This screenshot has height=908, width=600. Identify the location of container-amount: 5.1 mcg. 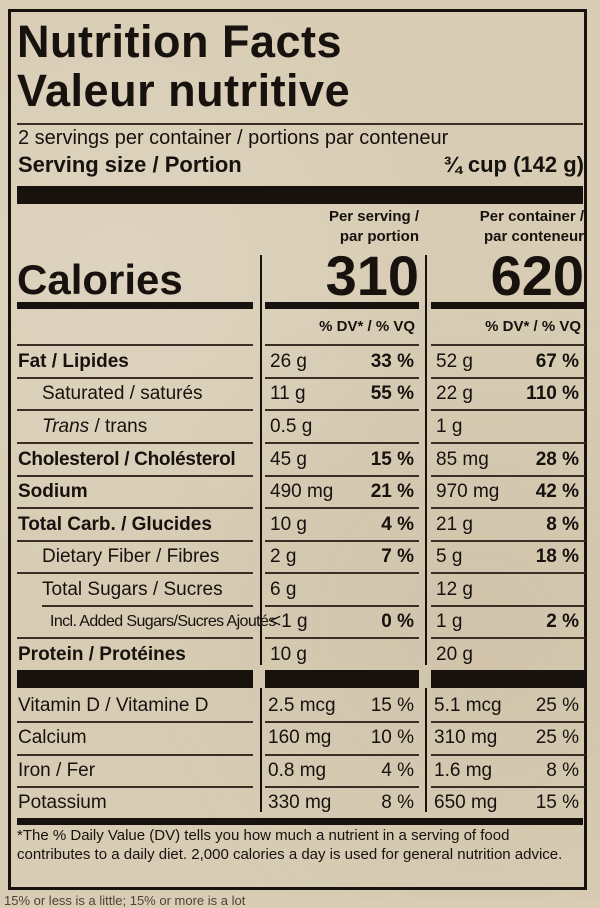
(468, 705).